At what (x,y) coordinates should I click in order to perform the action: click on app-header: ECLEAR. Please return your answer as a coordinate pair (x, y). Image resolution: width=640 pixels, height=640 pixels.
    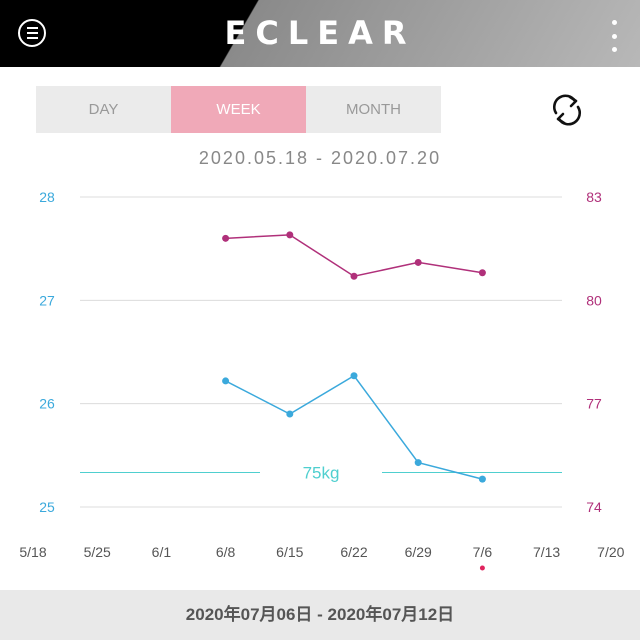
    Looking at the image, I should click on (320, 33).